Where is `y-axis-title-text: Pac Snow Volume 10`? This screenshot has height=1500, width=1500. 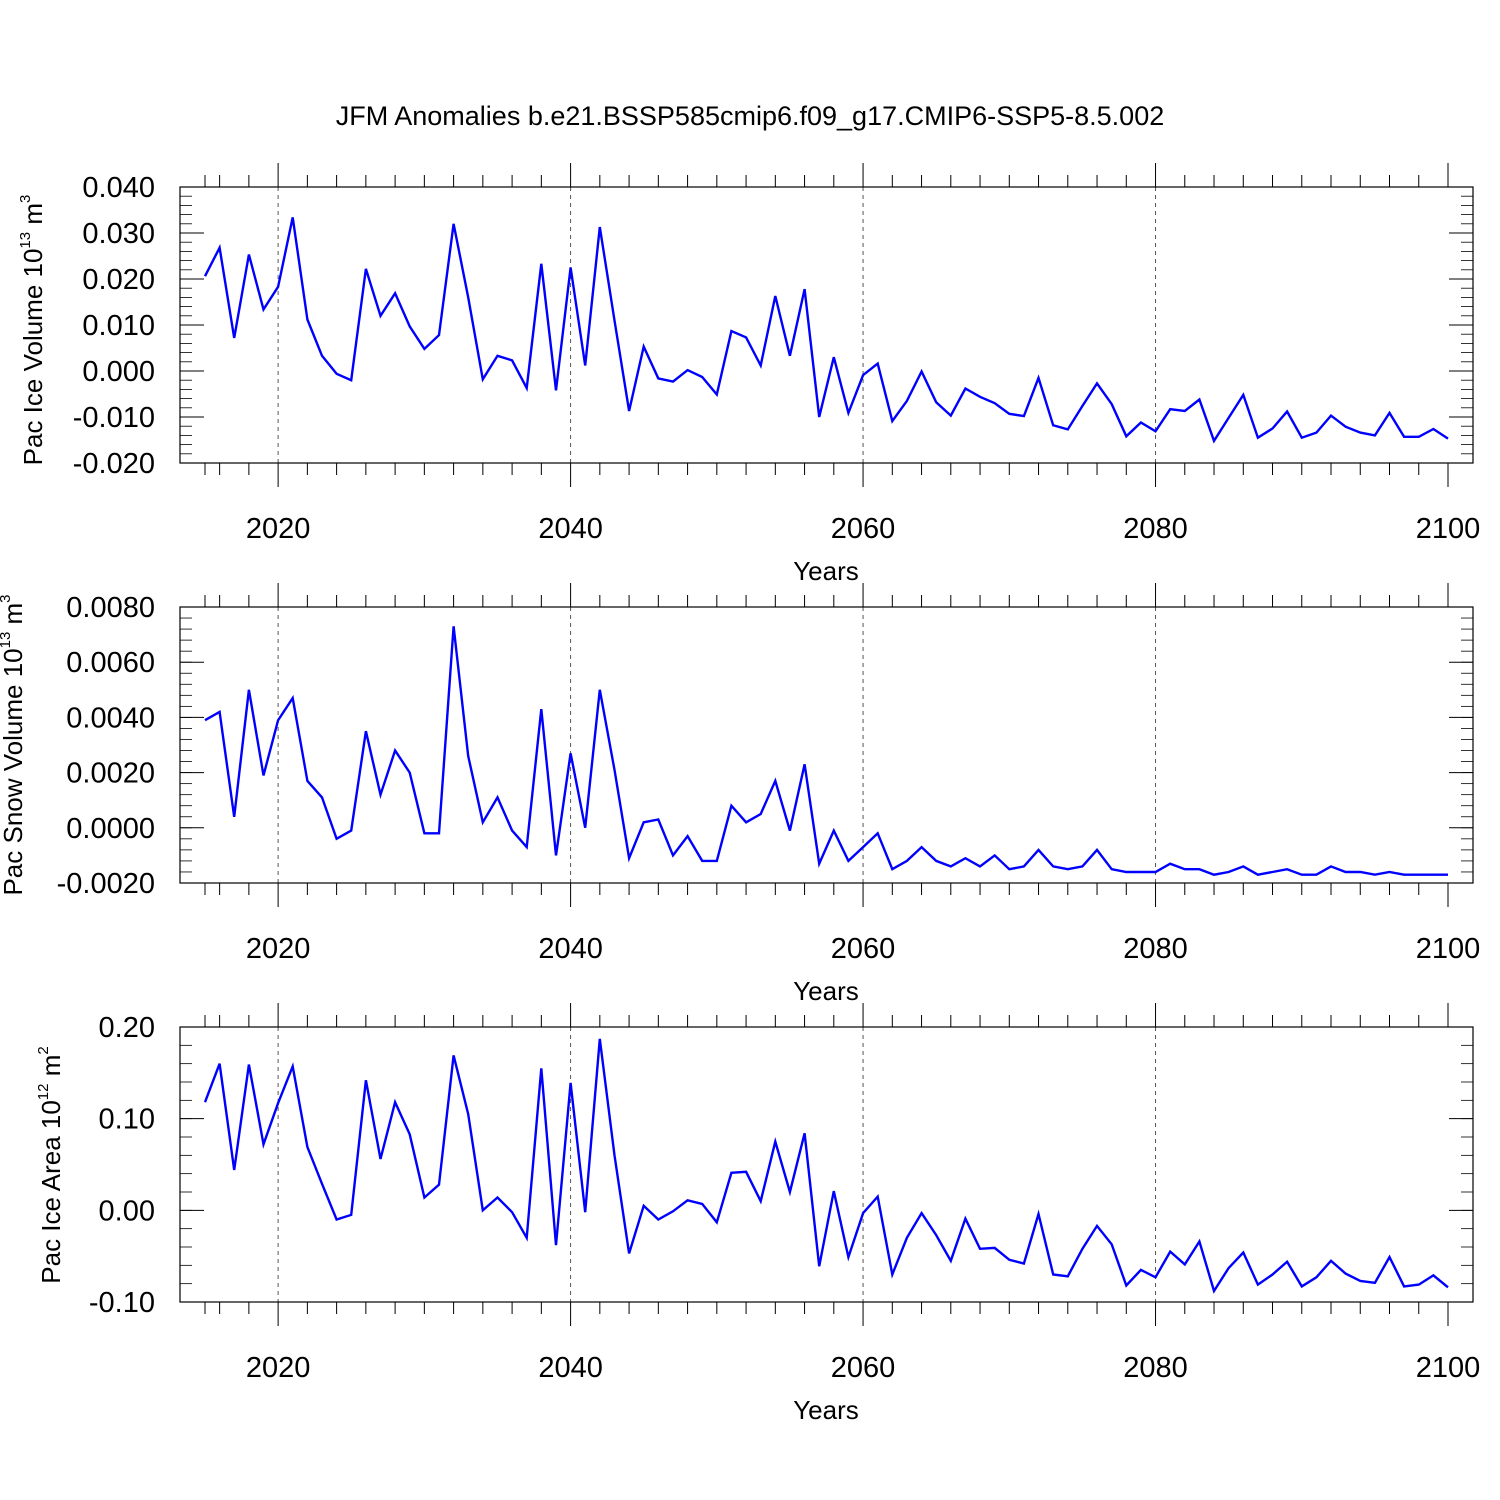
y-axis-title-text: Pac Snow Volume 10 is located at coordinates (14, 771).